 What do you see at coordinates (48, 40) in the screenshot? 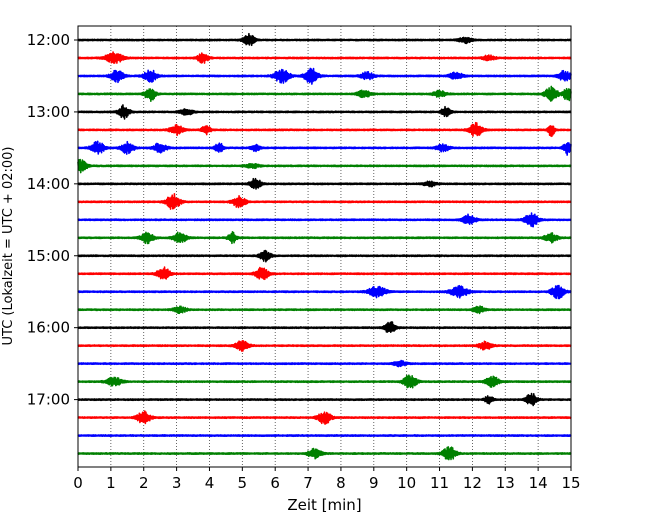
I see `y-tick-label: 12:00` at bounding box center [48, 40].